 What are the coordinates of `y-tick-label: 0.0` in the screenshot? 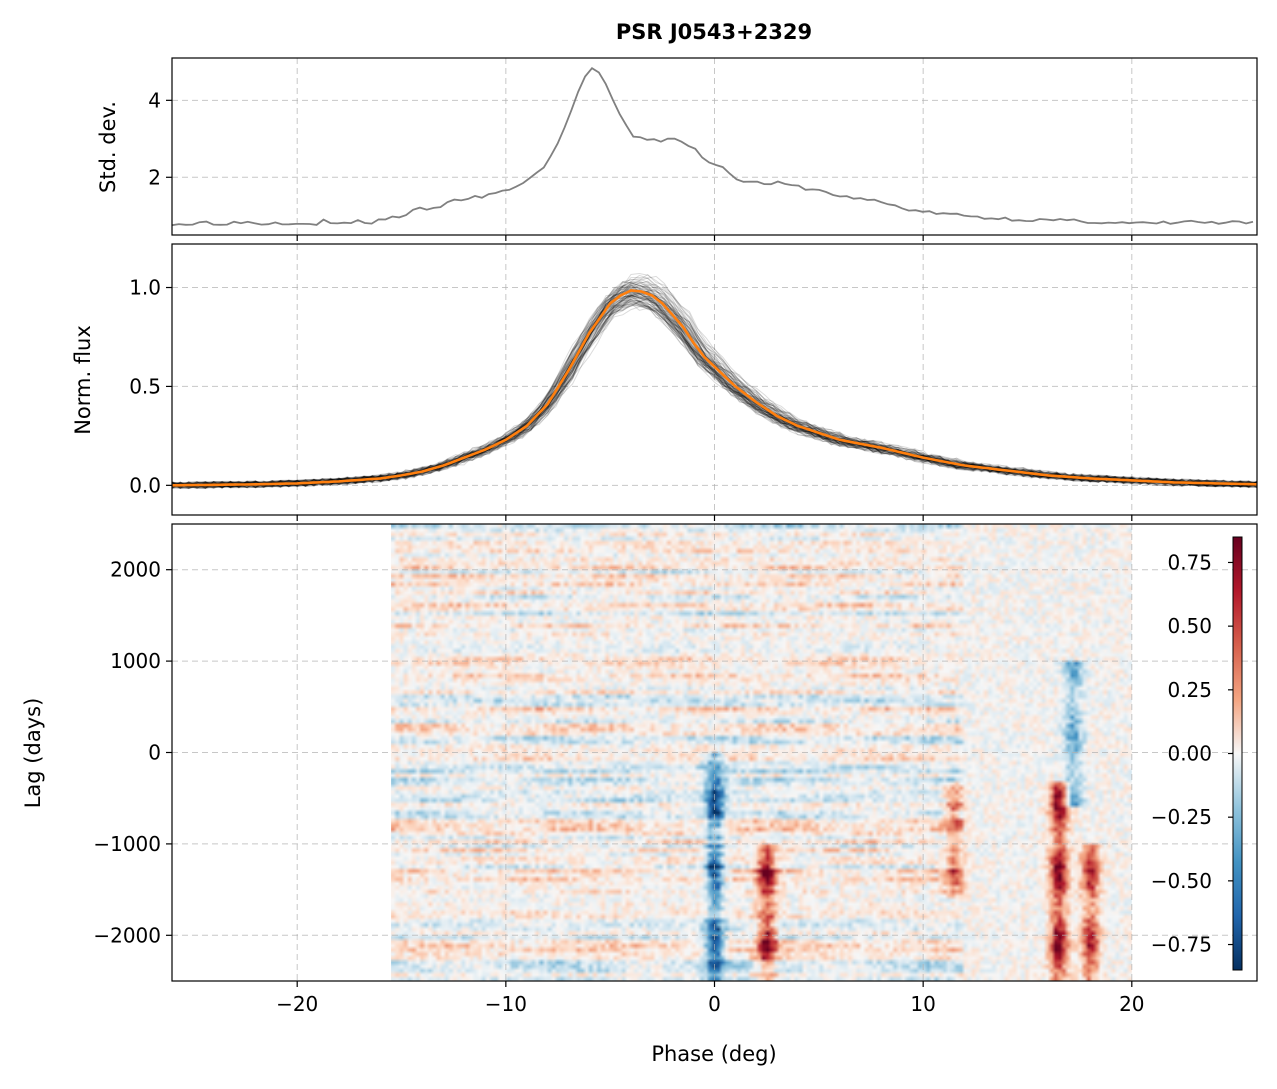 It's located at (145, 485).